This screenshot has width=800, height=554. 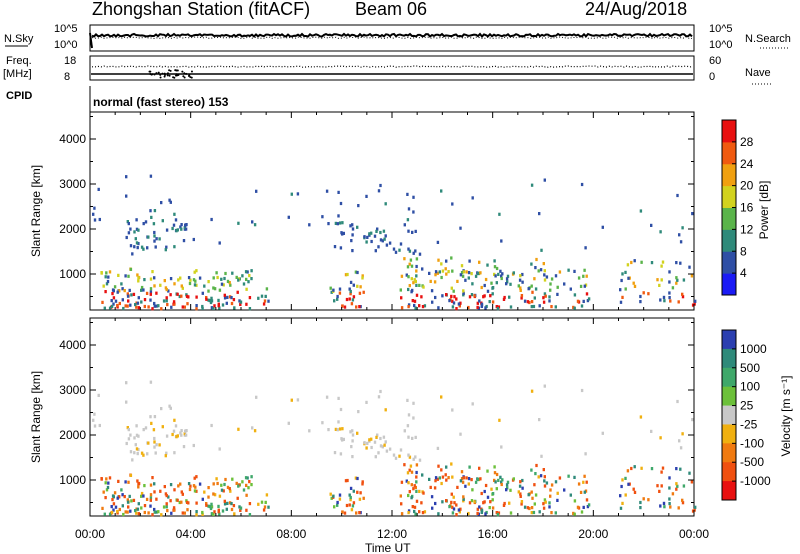 What do you see at coordinates (72, 390) in the screenshot?
I see `ytick-label: 3000` at bounding box center [72, 390].